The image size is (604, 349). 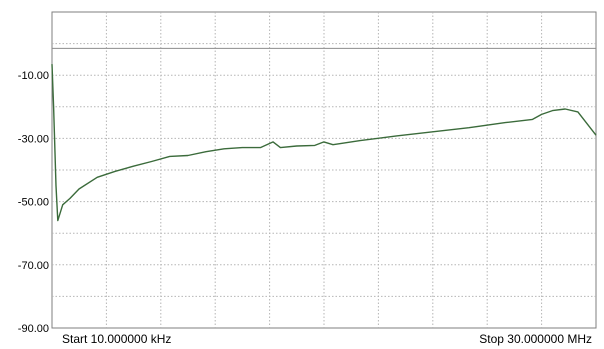 I want to click on y-tick-label: -50.00, so click(x=33, y=203).